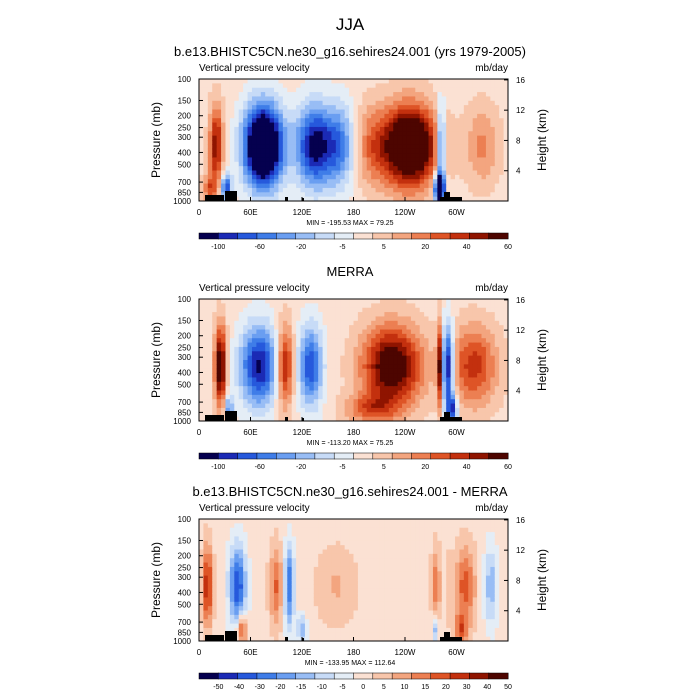 This screenshot has height=700, width=700. What do you see at coordinates (301, 687) in the screenshot?
I see `colorbar-label: -15` at bounding box center [301, 687].